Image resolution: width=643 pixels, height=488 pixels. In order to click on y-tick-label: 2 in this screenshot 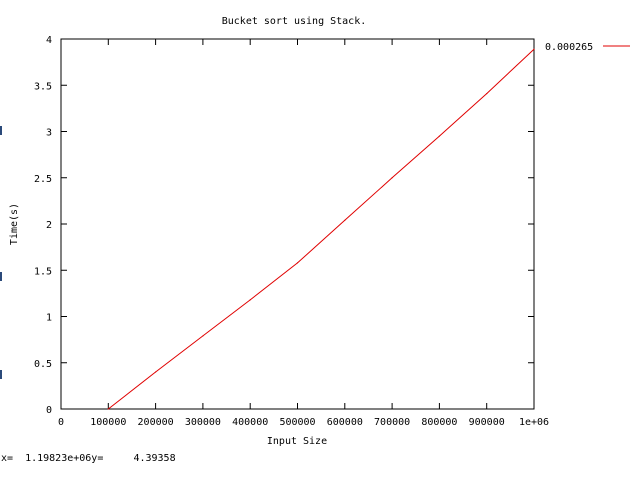, I will do `click(49, 225)`.